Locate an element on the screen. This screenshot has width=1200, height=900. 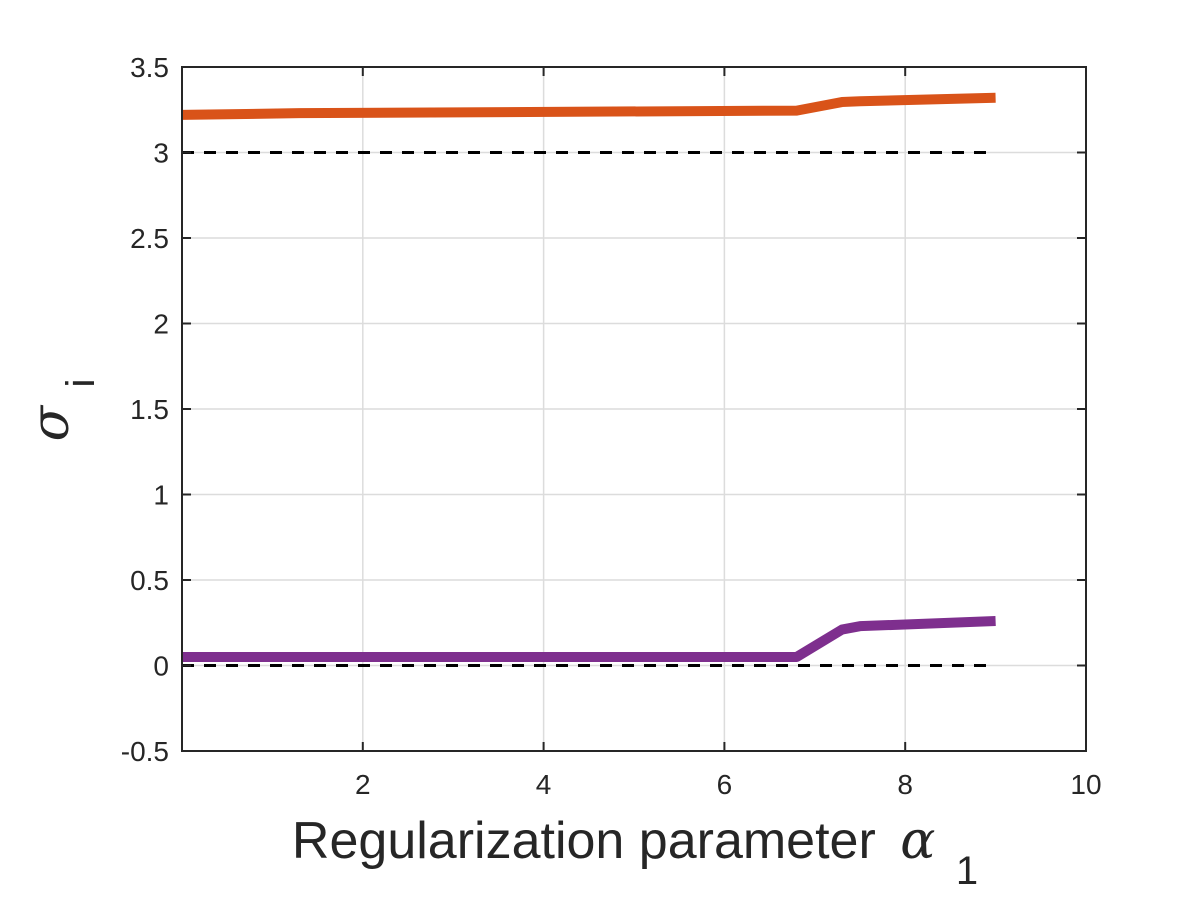
x-tick-label: 2 is located at coordinates (363, 784).